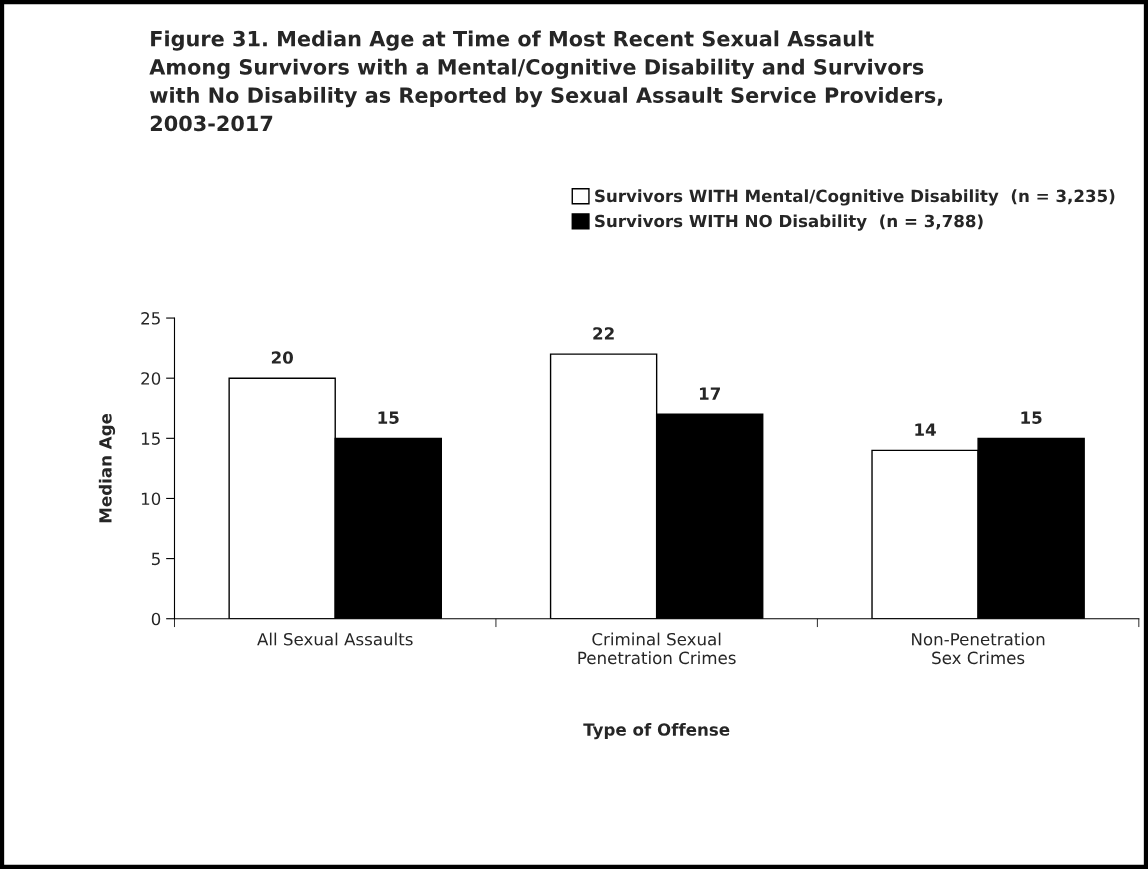 The image size is (1148, 869). I want to click on y-tick-label: 0, so click(156, 619).